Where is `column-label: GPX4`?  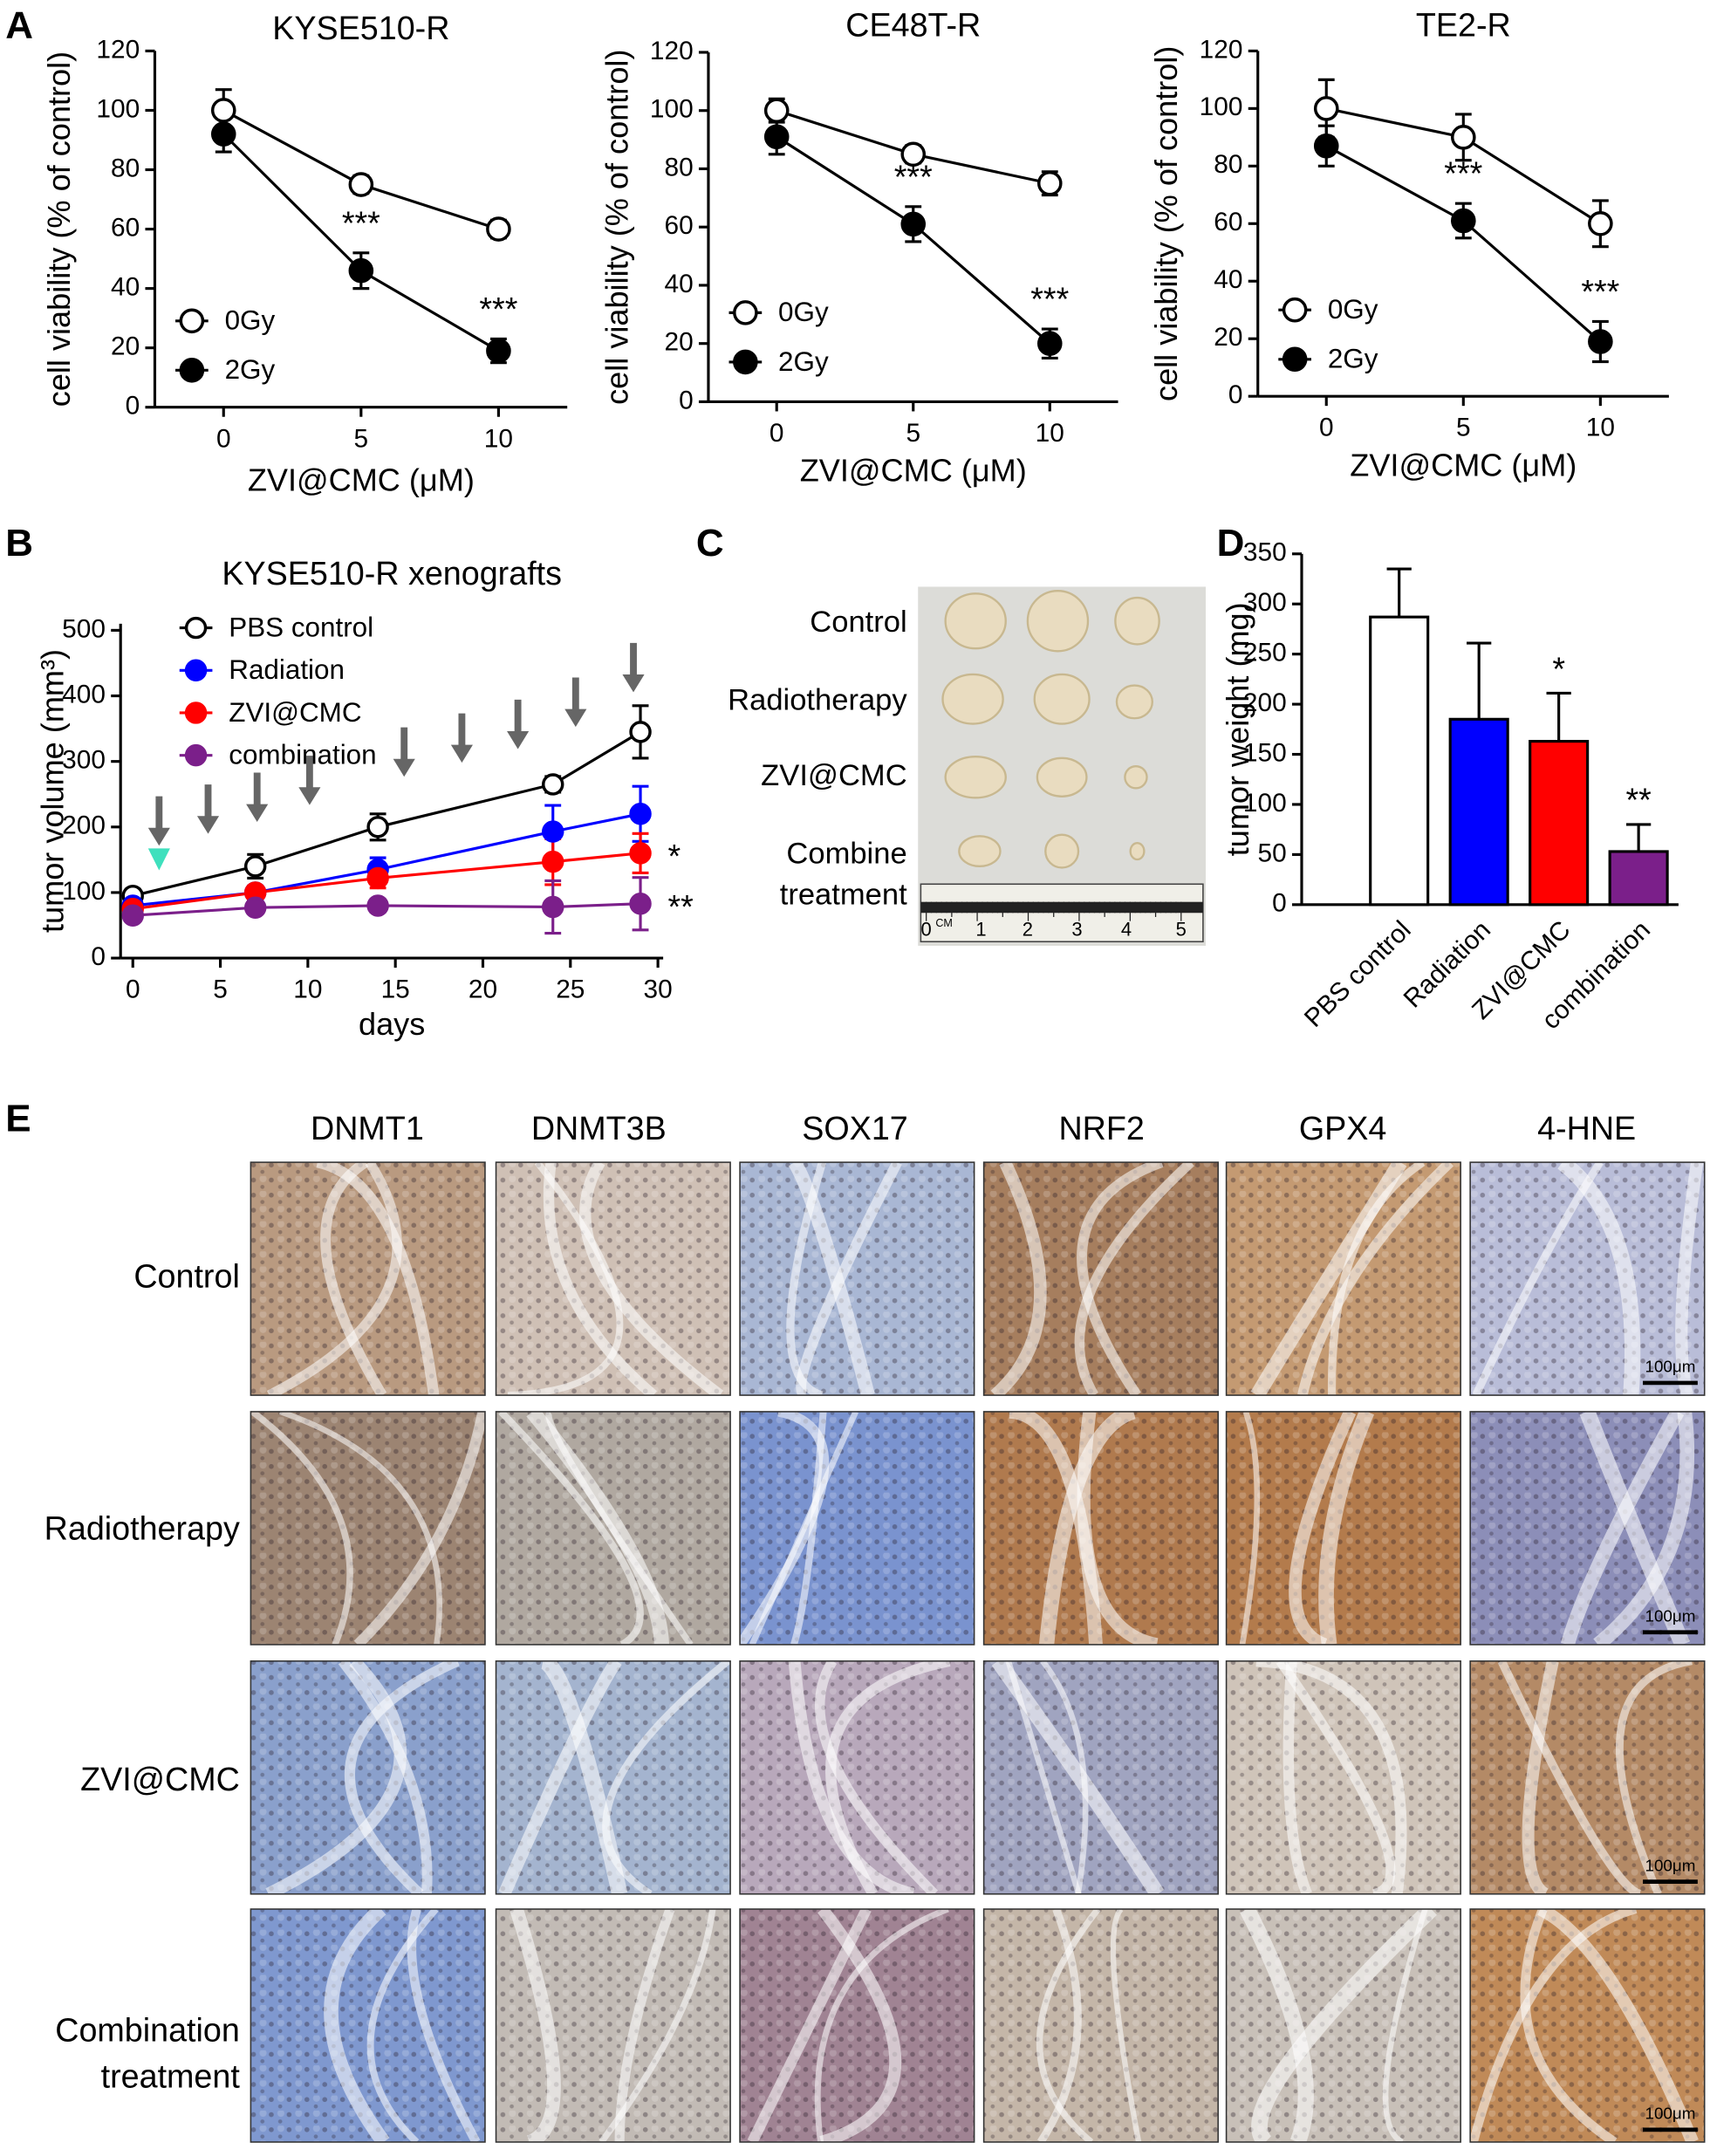 column-label: GPX4 is located at coordinates (1343, 1128).